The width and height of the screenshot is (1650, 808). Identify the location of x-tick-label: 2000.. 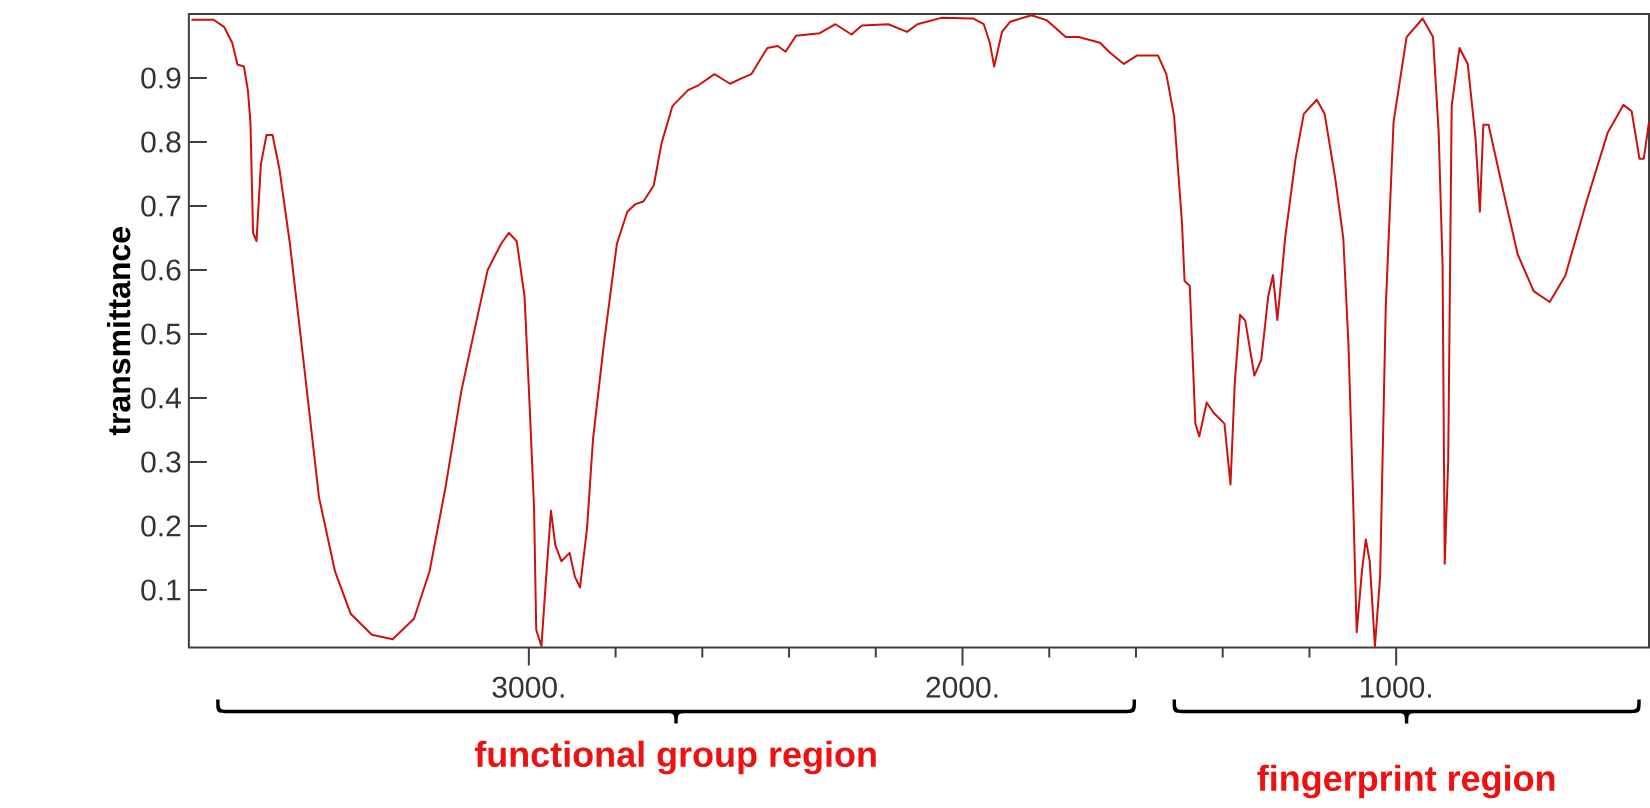
(962, 687).